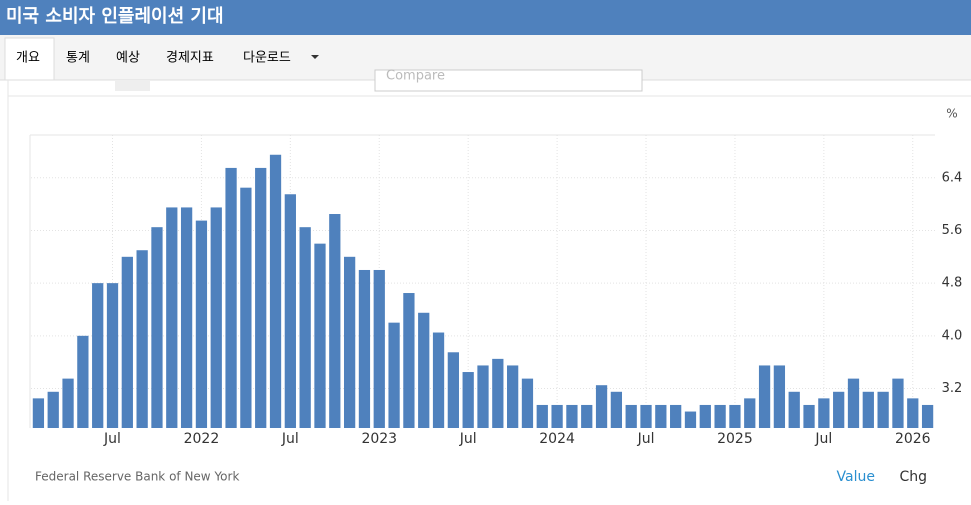 The image size is (971, 505). Describe the element at coordinates (315, 57) in the screenshot. I see `dropdown-arrow` at that location.